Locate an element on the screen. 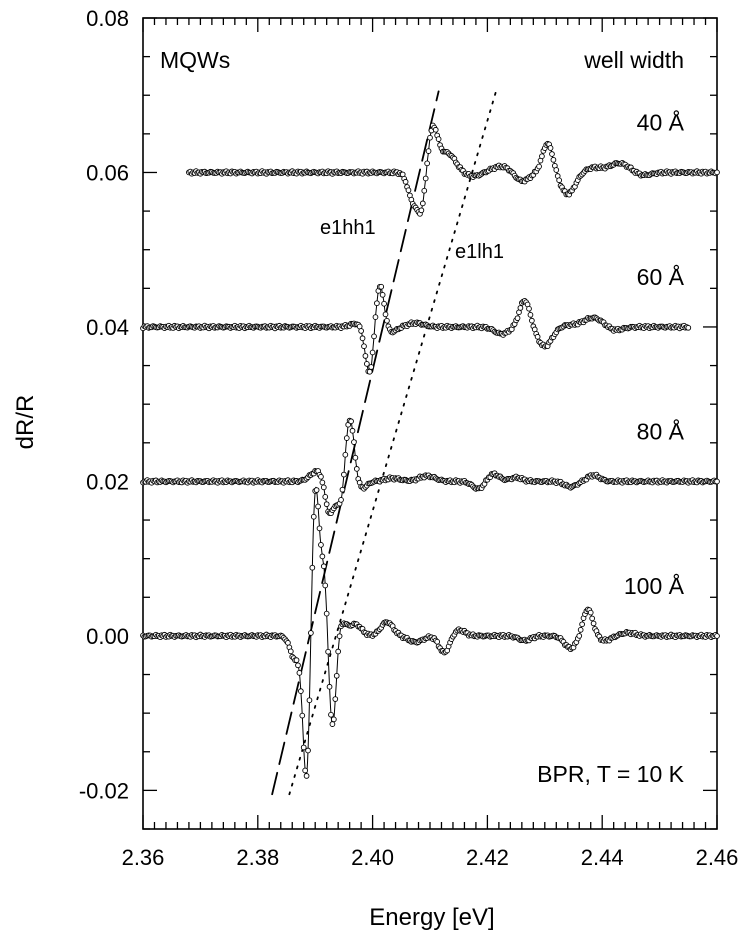 The height and width of the screenshot is (943, 747). x-axis-label: Energy [eV] is located at coordinates (431, 917).